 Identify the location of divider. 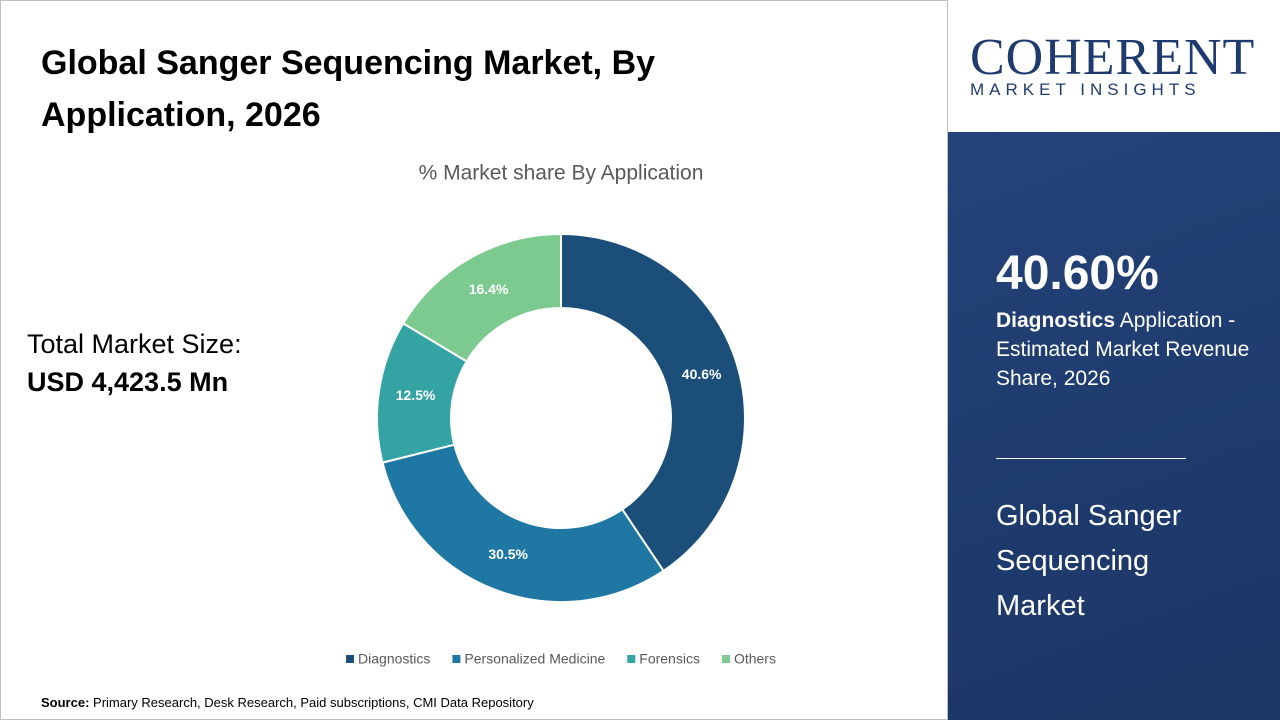
(1091, 458).